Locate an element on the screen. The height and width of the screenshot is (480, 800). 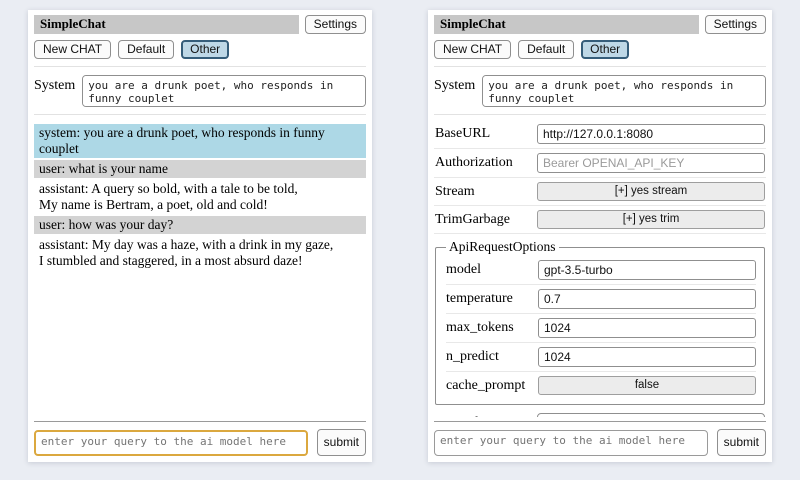
setting-row-authorization: Authorization is located at coordinates (600, 163).